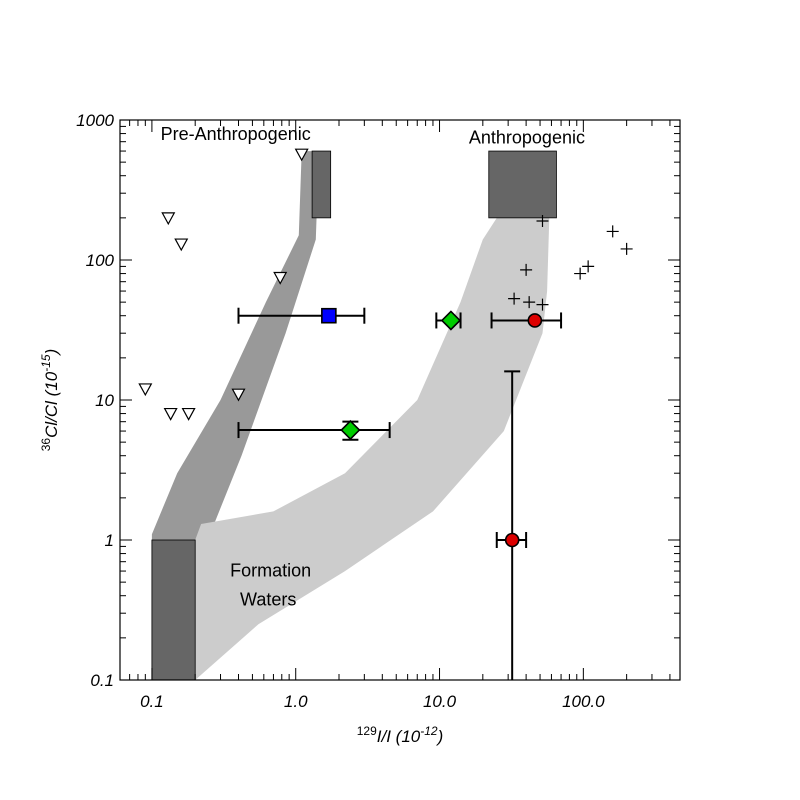 Image resolution: width=800 pixels, height=800 pixels. I want to click on annotation: Anthropogenic, so click(527, 137).